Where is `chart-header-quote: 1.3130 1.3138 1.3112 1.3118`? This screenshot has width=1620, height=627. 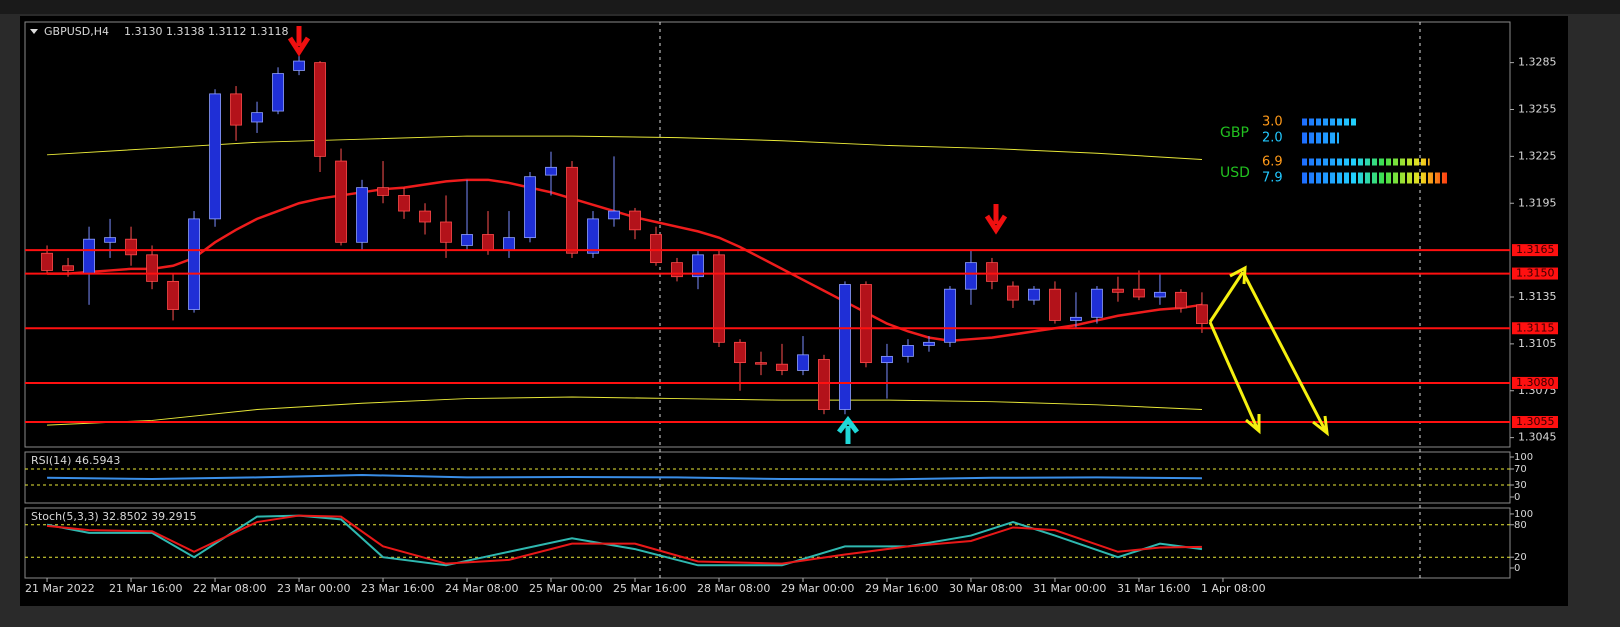 chart-header-quote: 1.3130 1.3138 1.3112 1.3118 is located at coordinates (206, 31).